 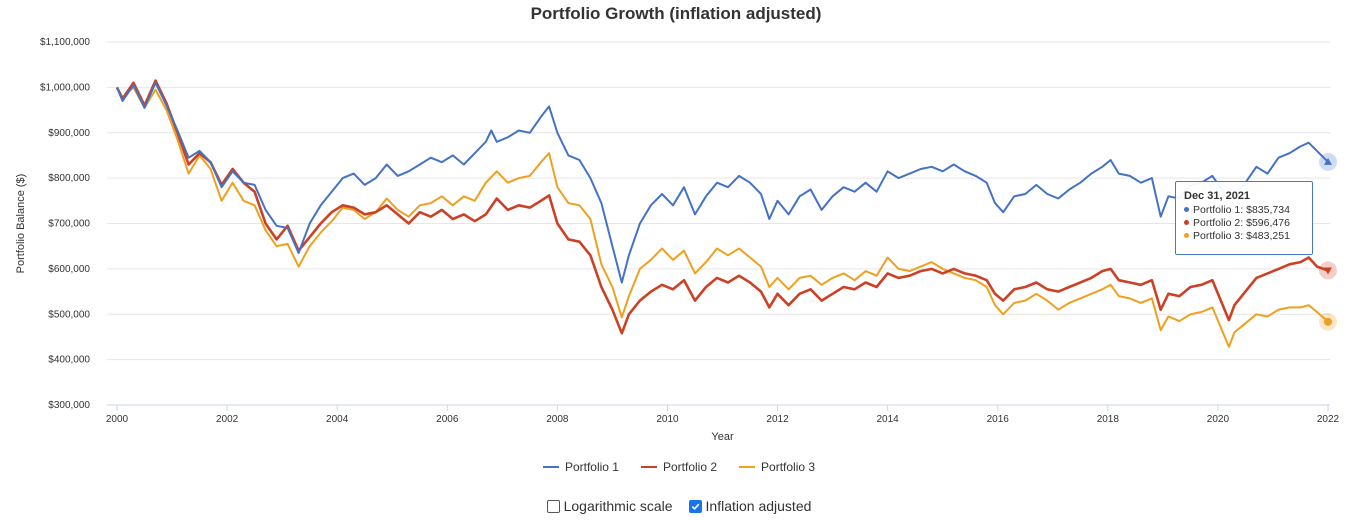 I want to click on y-tick-label: $1,000,000, so click(x=65, y=87).